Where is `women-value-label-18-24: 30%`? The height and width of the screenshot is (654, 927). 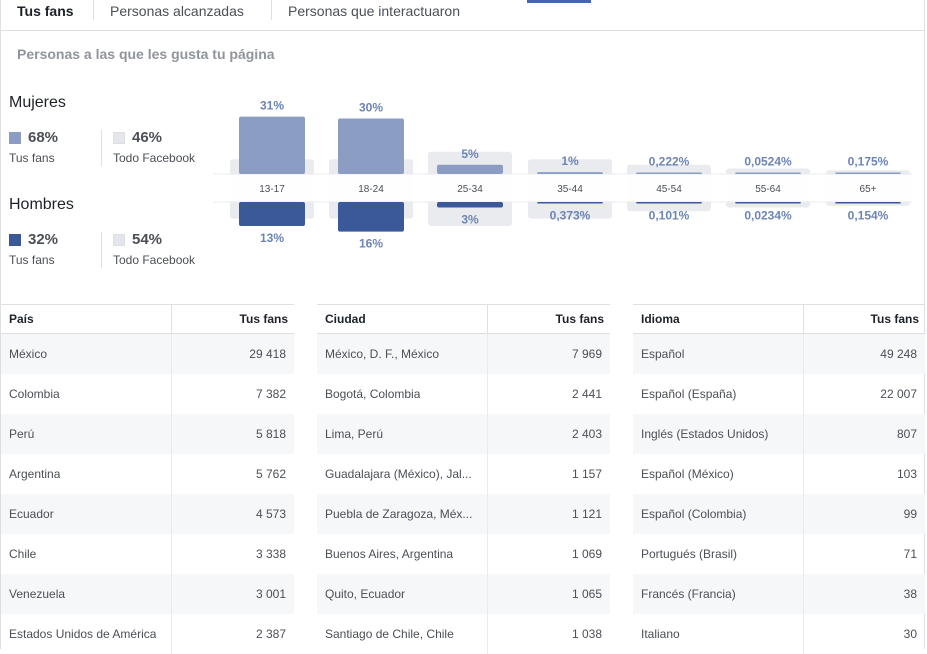
women-value-label-18-24: 30% is located at coordinates (371, 108).